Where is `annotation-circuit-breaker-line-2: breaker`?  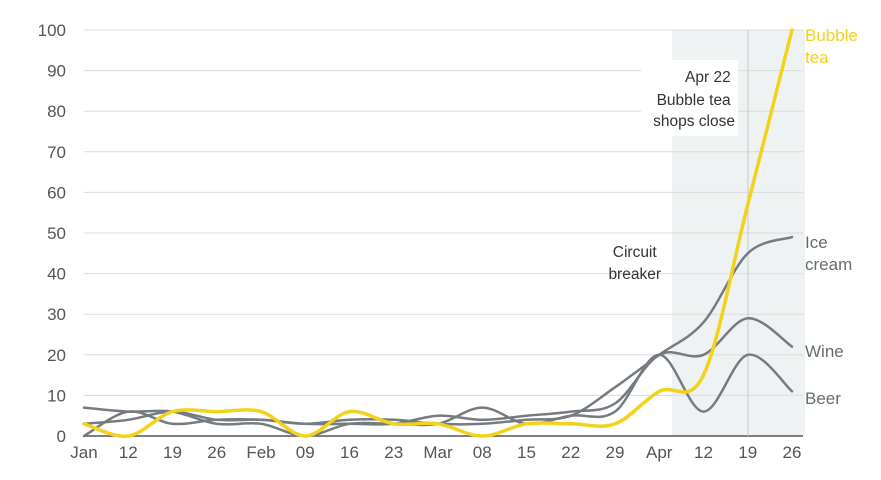 annotation-circuit-breaker-line-2: breaker is located at coordinates (634, 274).